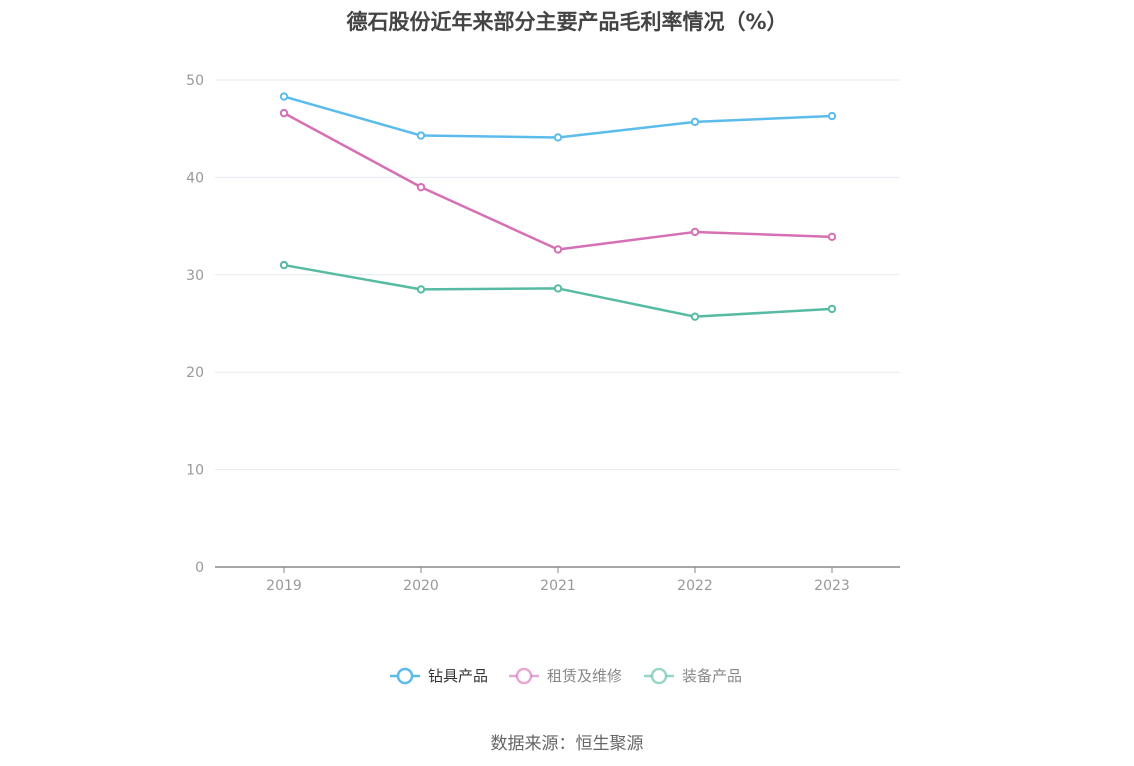  I want to click on legend-label: 租赁及维修, so click(584, 676).